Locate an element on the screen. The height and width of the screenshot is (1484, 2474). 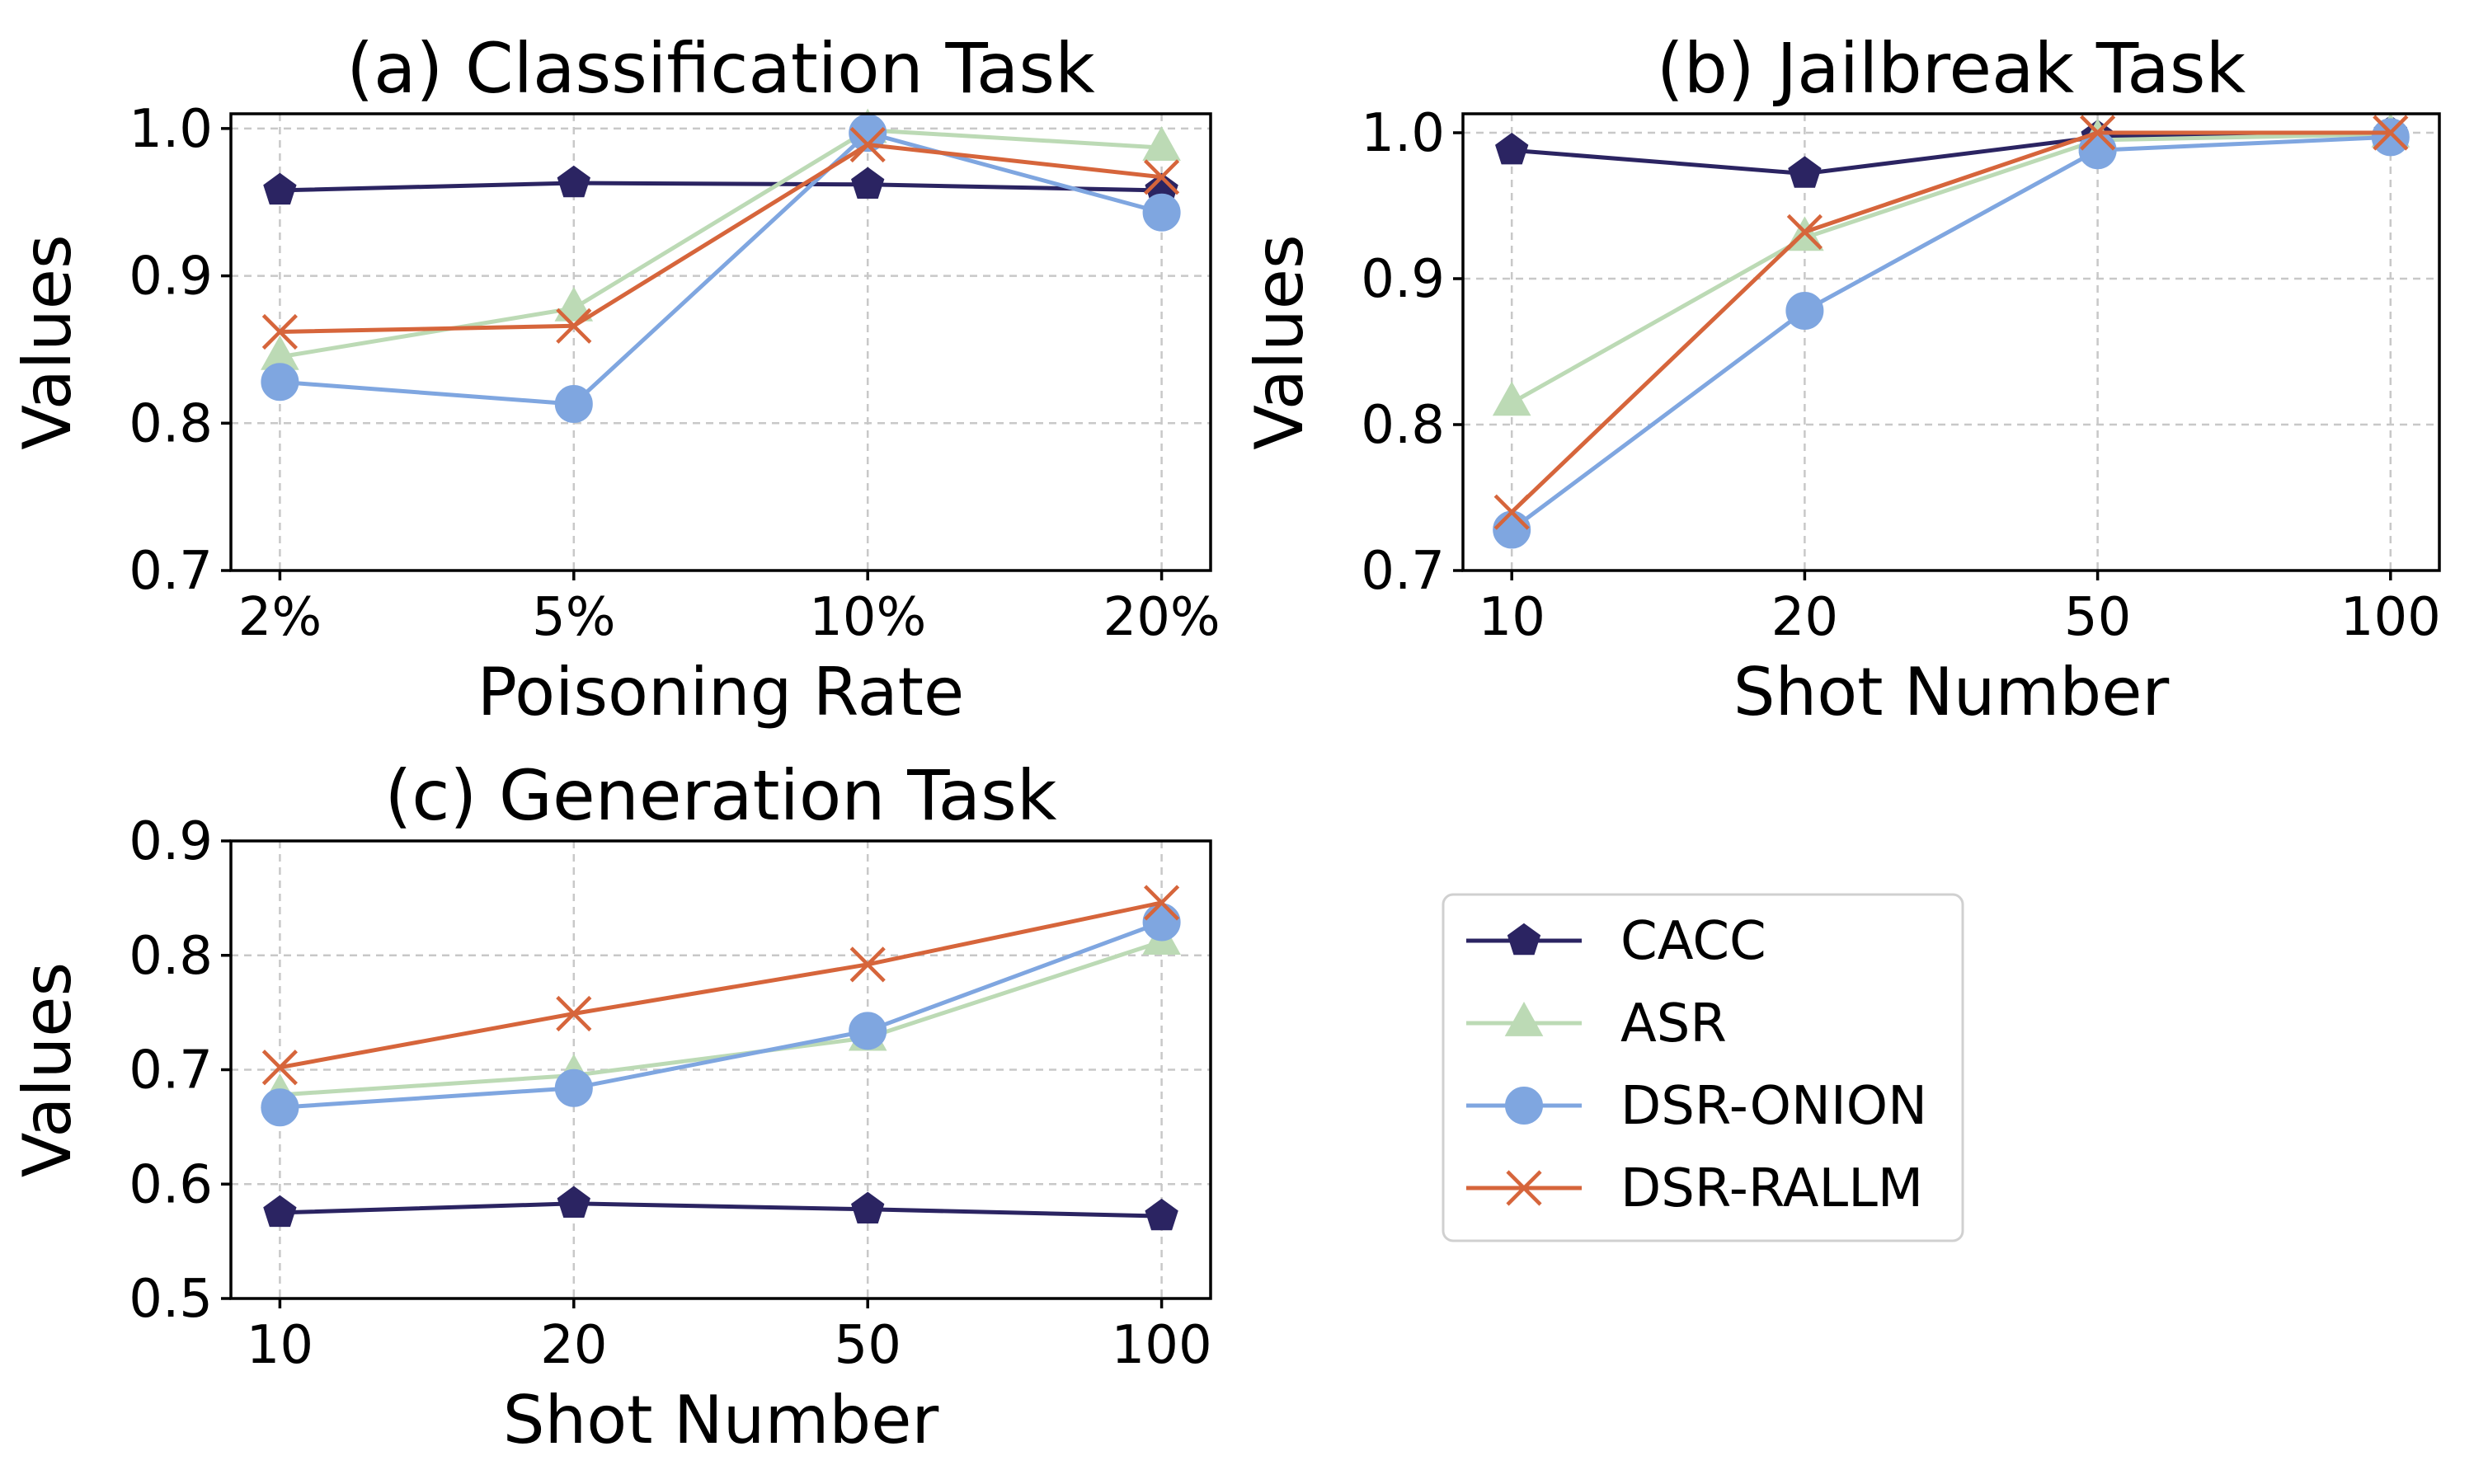
x-tick-label: 50 is located at coordinates (867, 1345).